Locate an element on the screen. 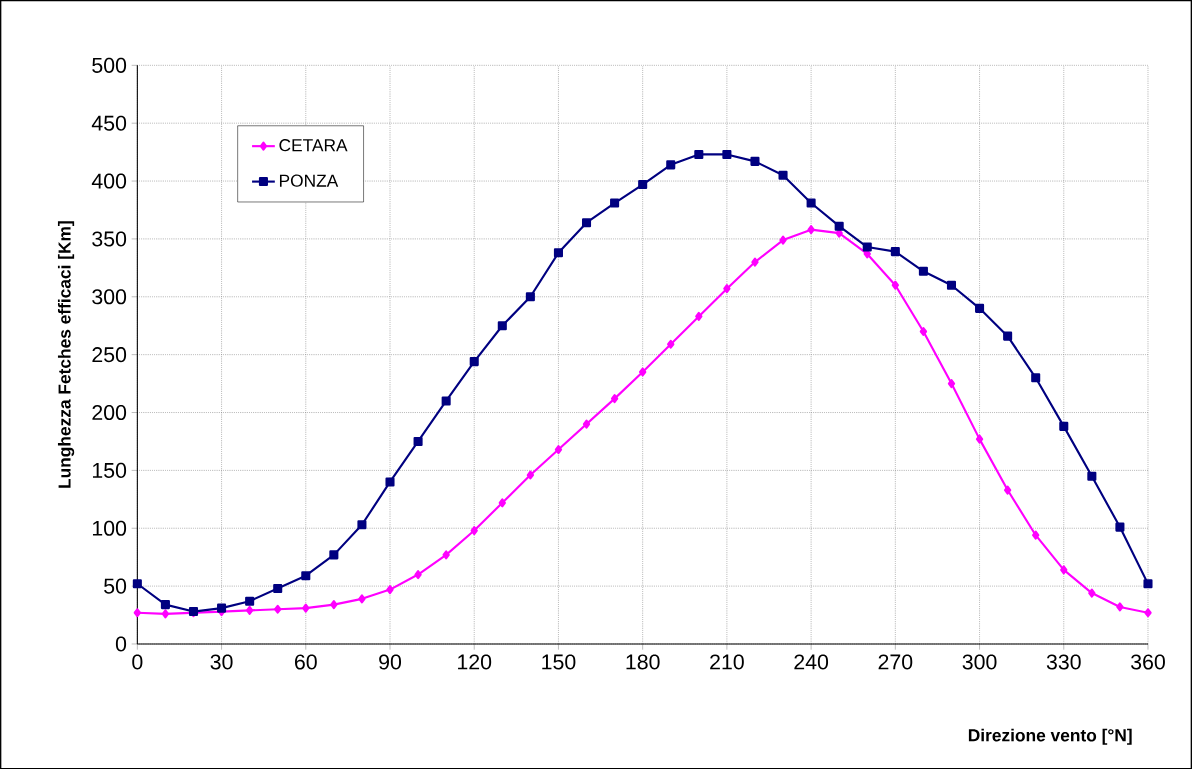 This screenshot has height=769, width=1192. legend-label: CETARA is located at coordinates (313, 145).